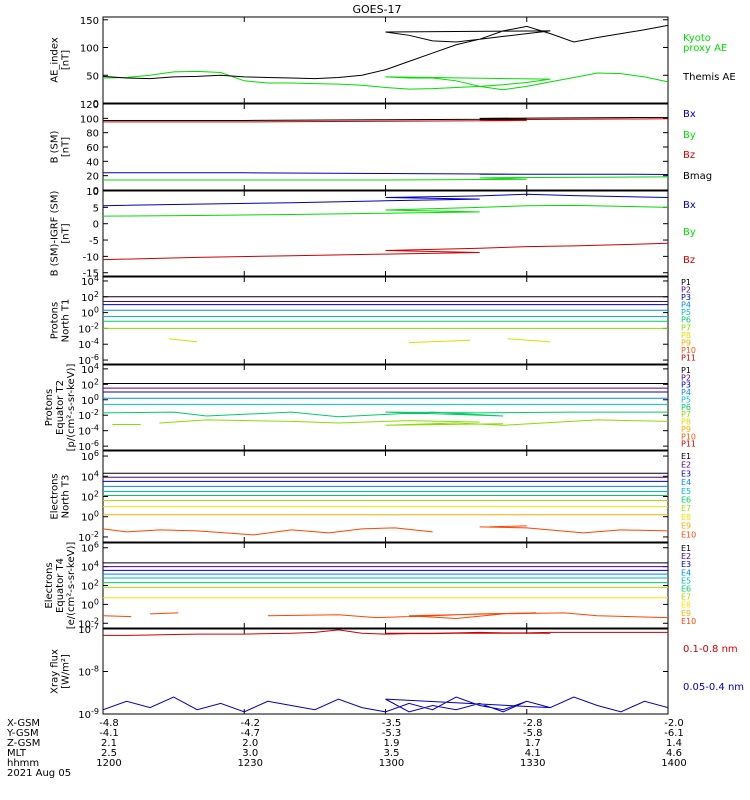  Describe the element at coordinates (697, 145) in the screenshot. I see `legend: Bx By Bz Bmag` at that location.